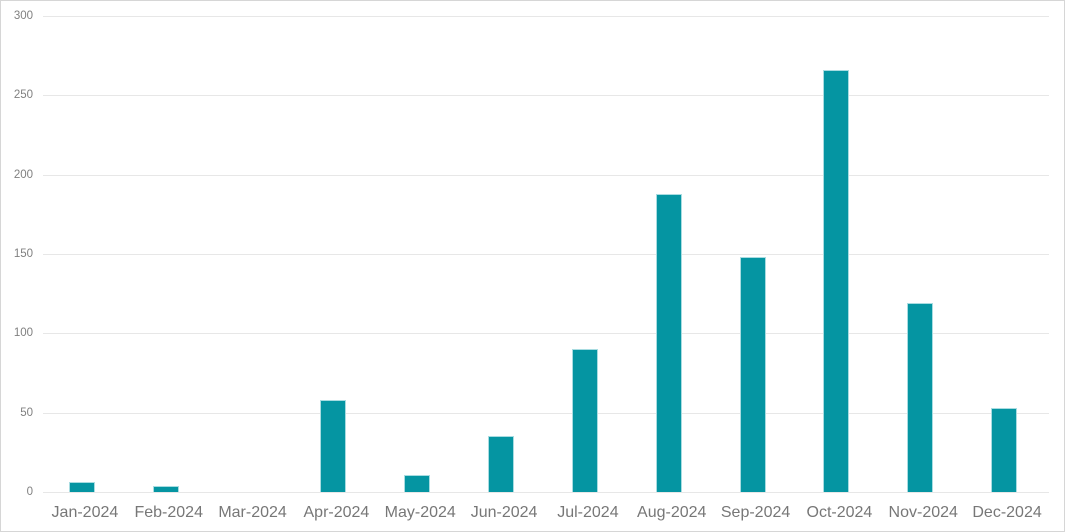  What do you see at coordinates (839, 512) in the screenshot?
I see `x-axis-category-label: Oct-2024` at bounding box center [839, 512].